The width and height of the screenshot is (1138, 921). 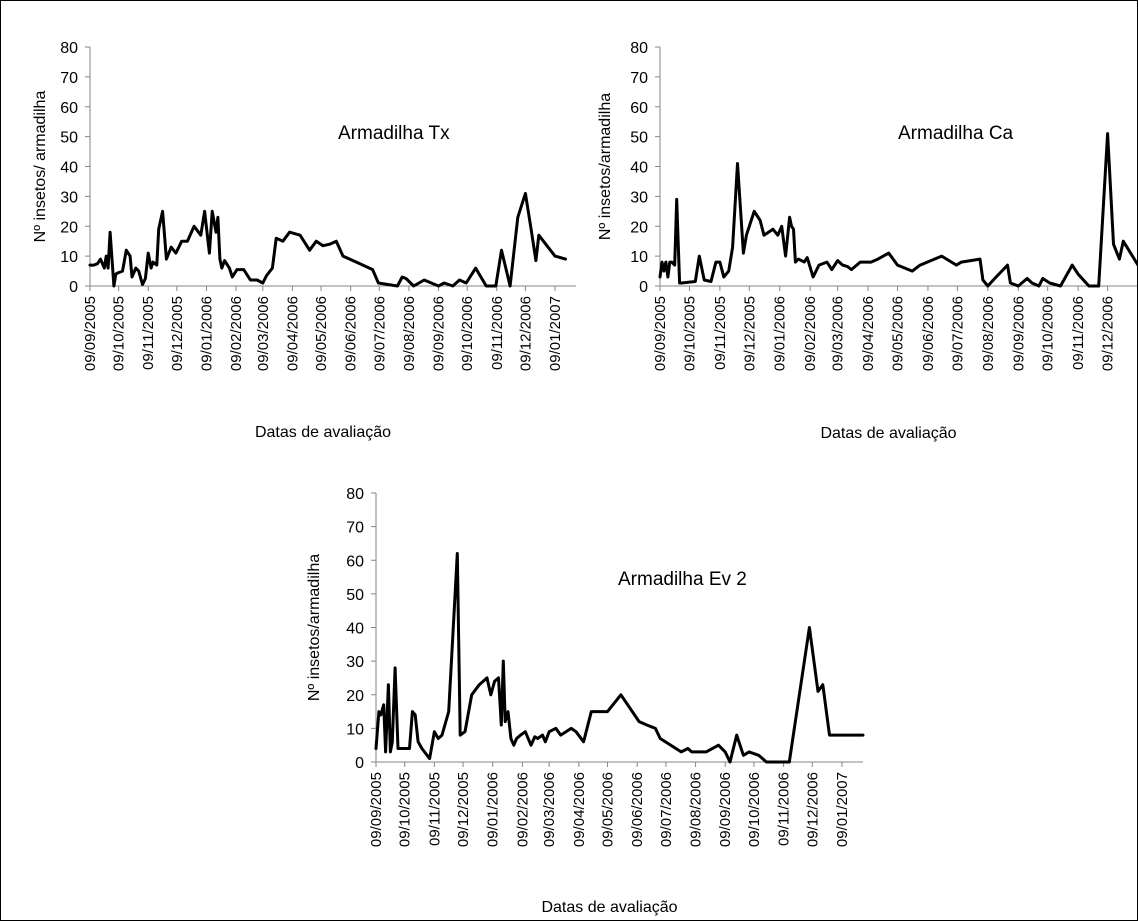 I want to click on chart-title: Armadilha Ev 2, so click(x=682, y=579).